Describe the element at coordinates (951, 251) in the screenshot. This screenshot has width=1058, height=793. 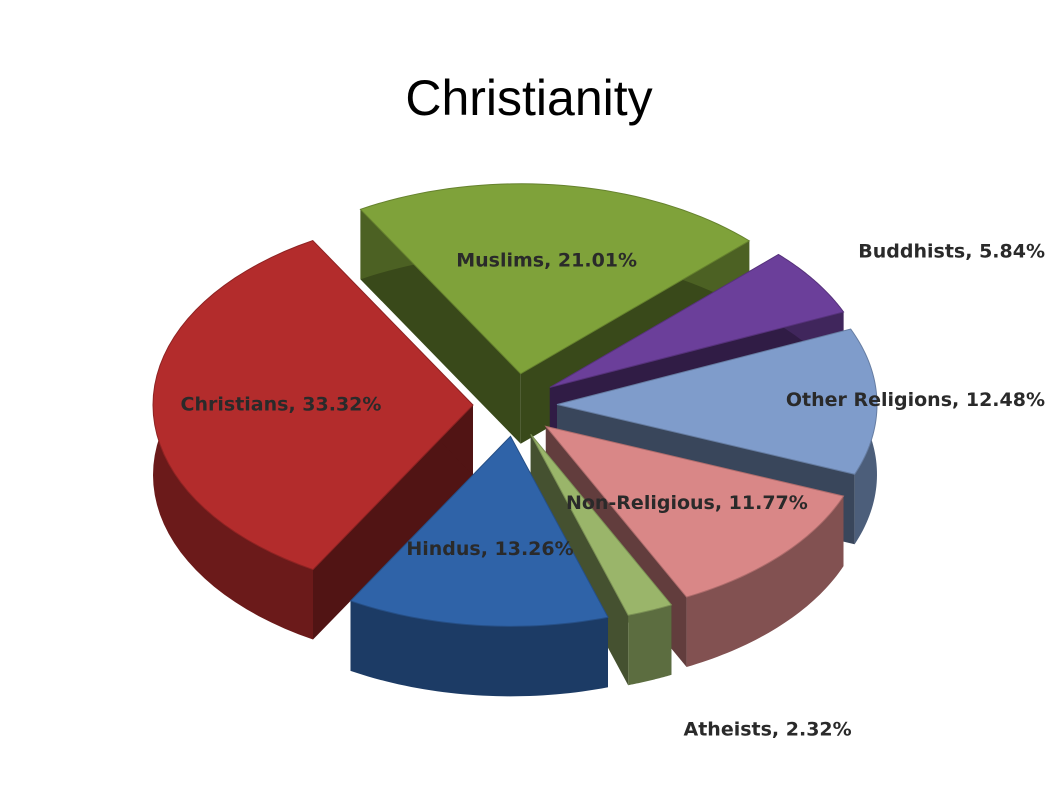
I see `data-label: Buddhists, 5.84%` at that location.